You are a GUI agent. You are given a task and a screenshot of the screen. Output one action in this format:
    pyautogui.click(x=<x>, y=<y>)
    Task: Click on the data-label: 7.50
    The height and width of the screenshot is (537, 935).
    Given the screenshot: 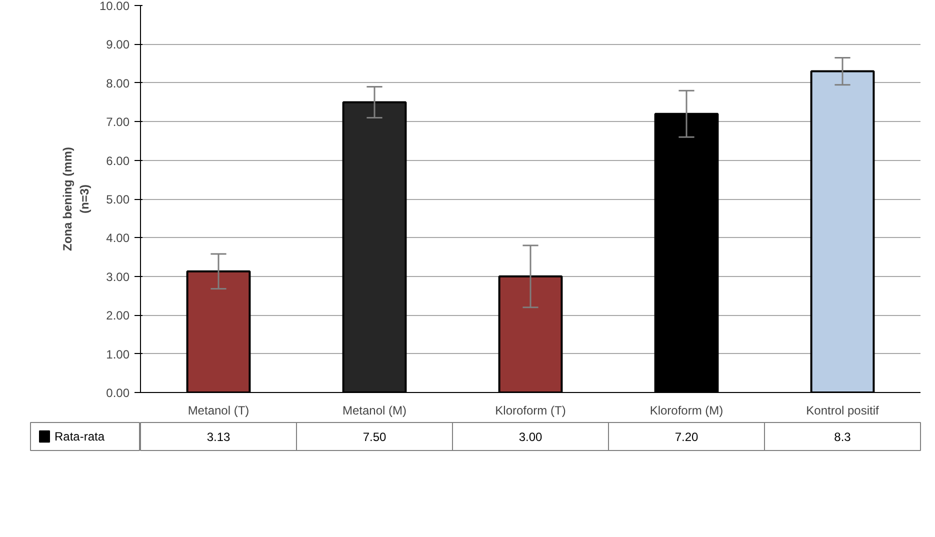 What is the action you would take?
    pyautogui.click(x=374, y=437)
    